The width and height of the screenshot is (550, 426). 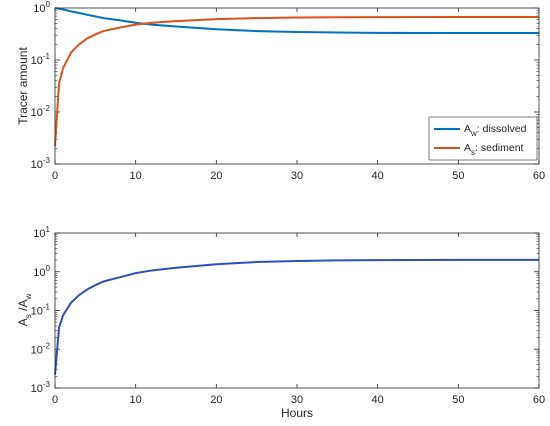 I want to click on legend: Aw: dissolved As: sediment, so click(x=483, y=138).